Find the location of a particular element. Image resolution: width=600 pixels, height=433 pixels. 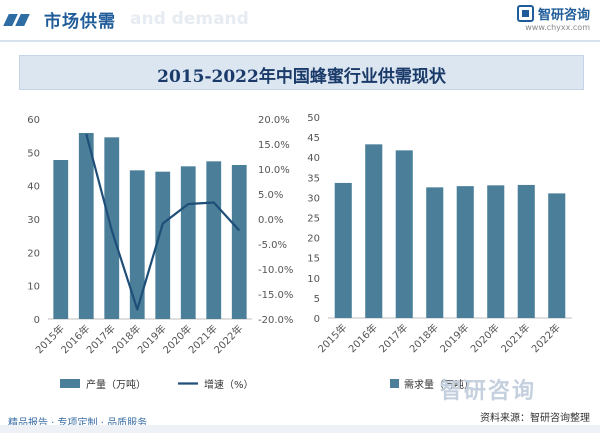

header-divider is located at coordinates (300, 41).